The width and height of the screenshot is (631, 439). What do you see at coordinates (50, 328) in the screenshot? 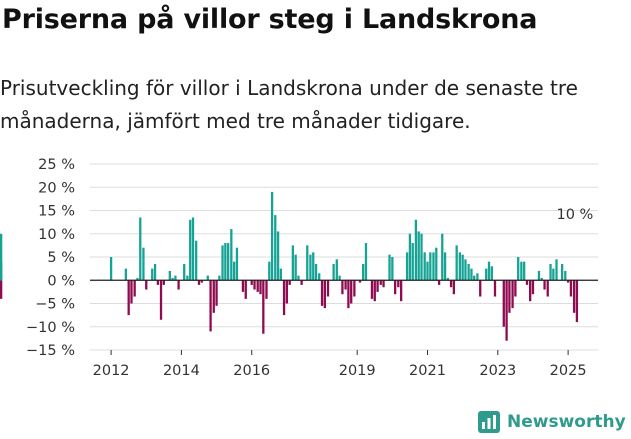
I see `y-tick-label: −10 %` at bounding box center [50, 328].